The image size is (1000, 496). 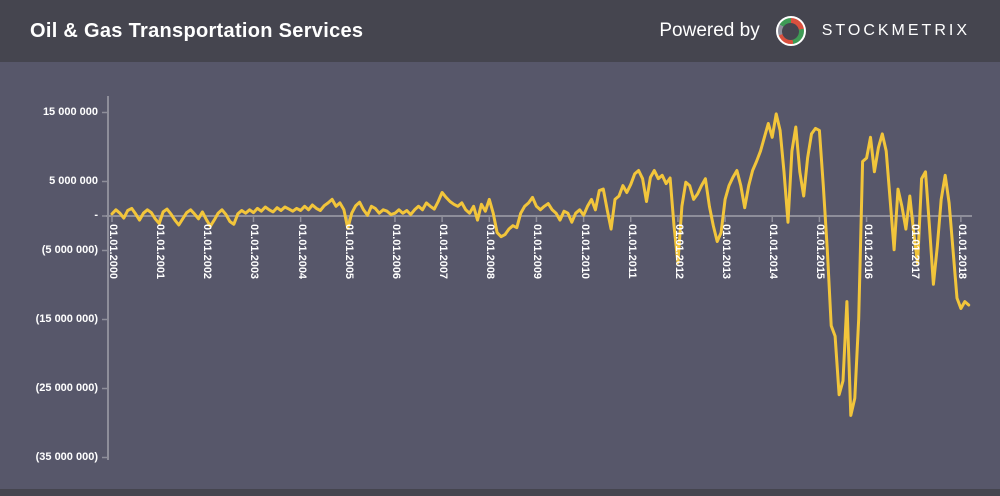 What do you see at coordinates (96, 215) in the screenshot?
I see `y-axis-label: -` at bounding box center [96, 215].